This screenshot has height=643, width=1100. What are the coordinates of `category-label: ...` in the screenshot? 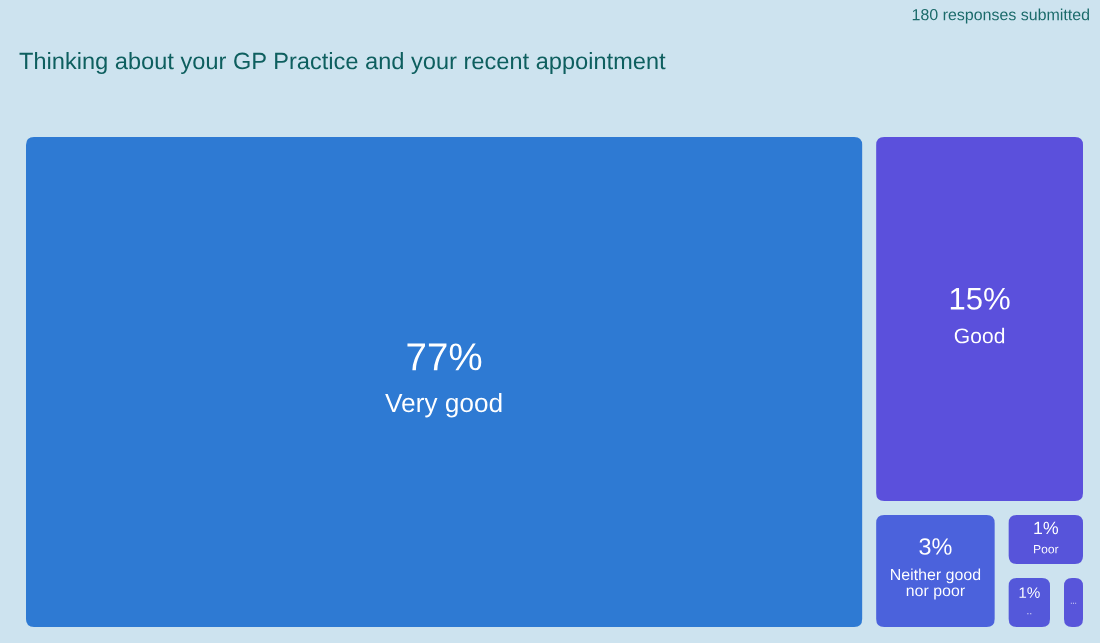 It's located at (1073, 603).